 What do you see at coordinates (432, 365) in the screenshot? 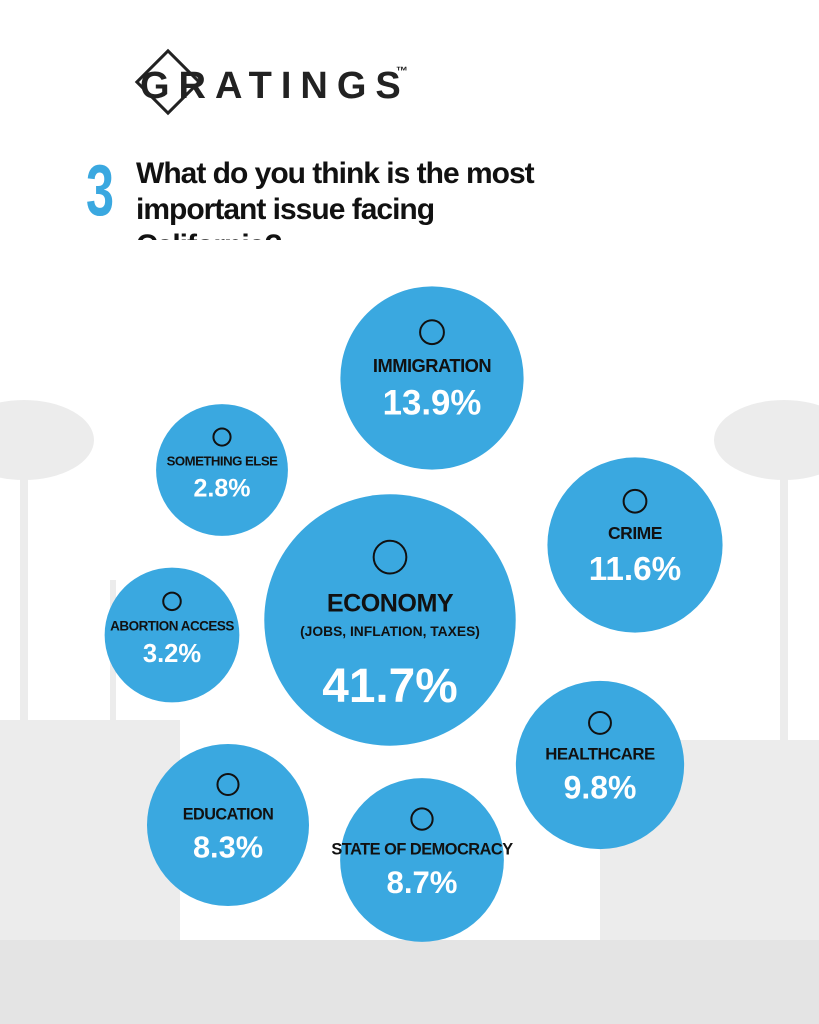
I see `bubble-label: IMMIGRATION` at bounding box center [432, 365].